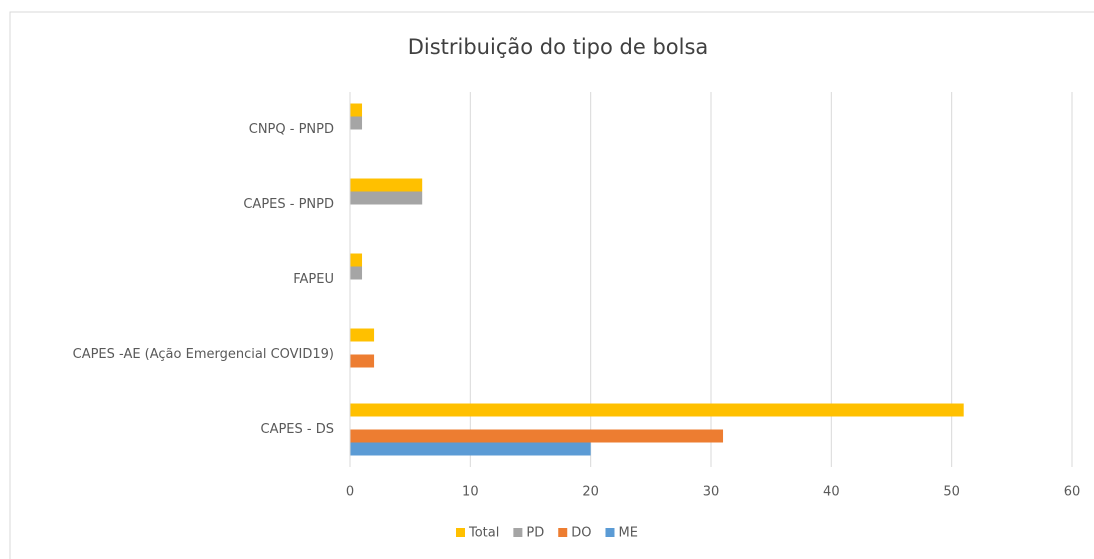 This screenshot has width=1094, height=559. Describe the element at coordinates (831, 492) in the screenshot. I see `x-tick-label: 40` at that location.